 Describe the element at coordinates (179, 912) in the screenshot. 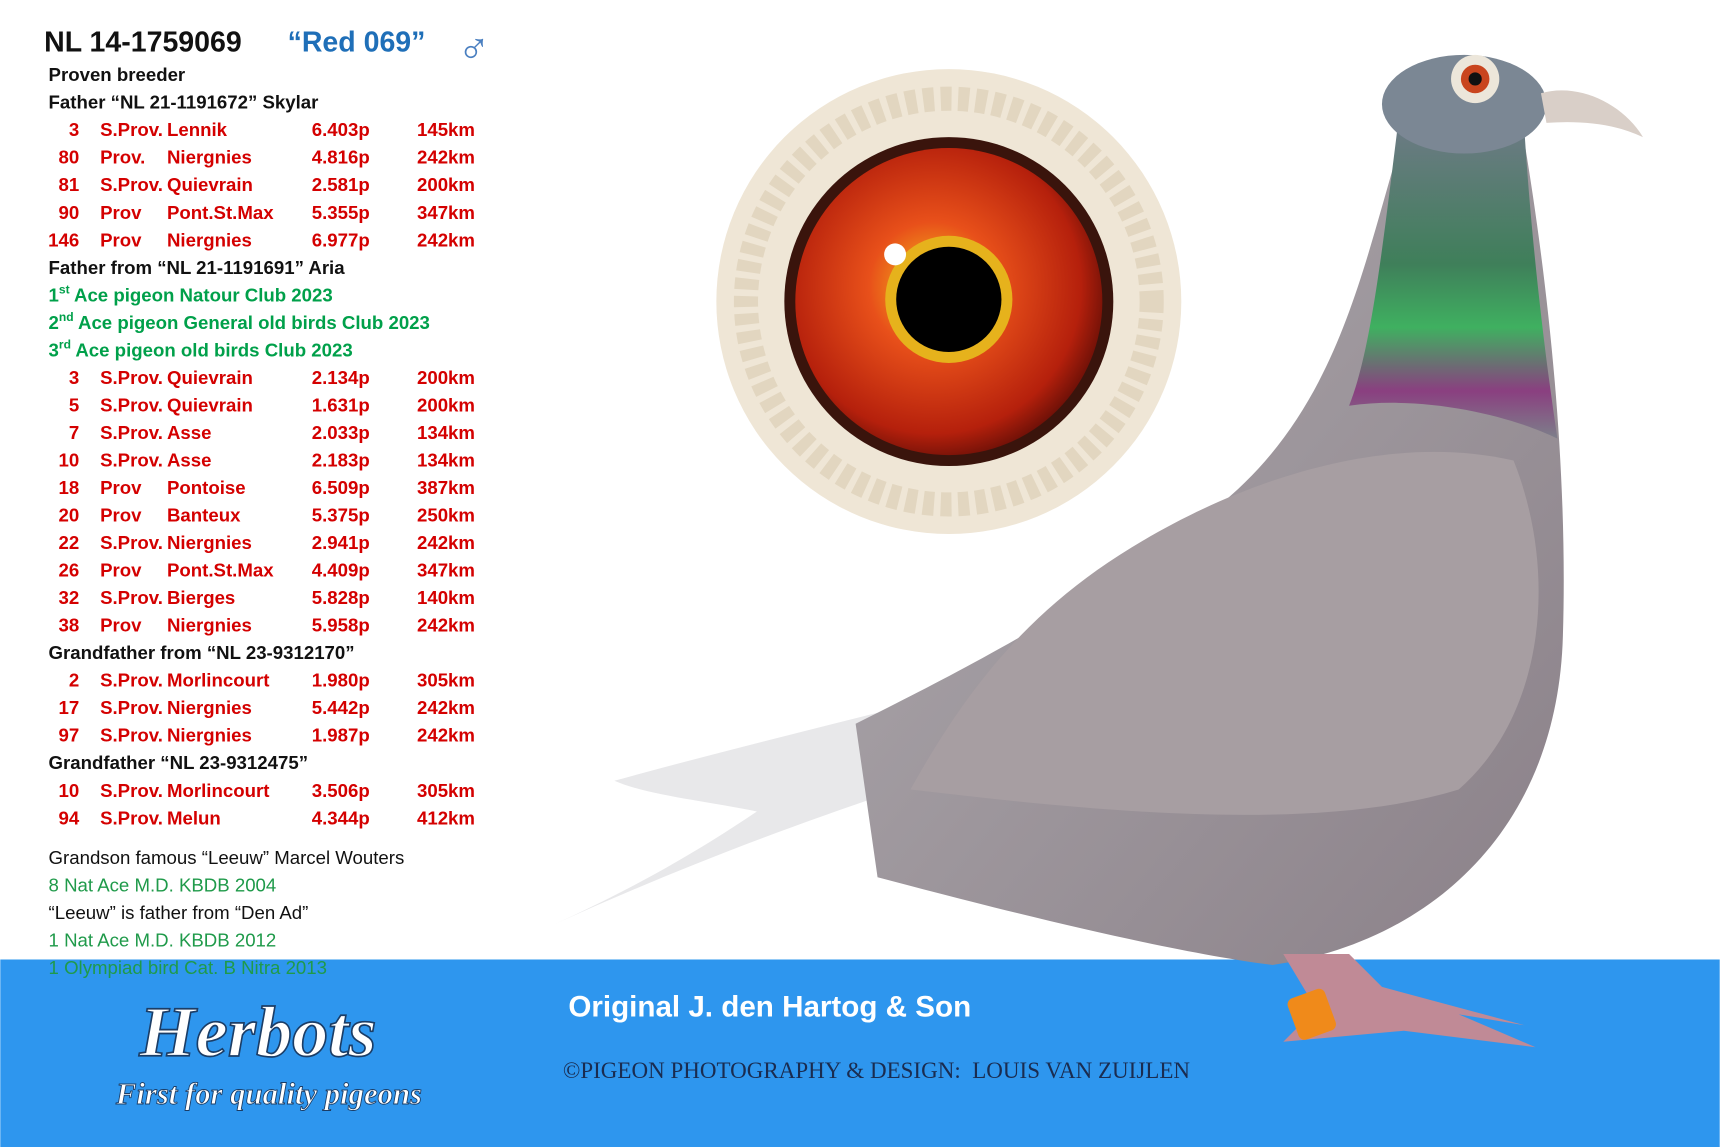

I see `note: “Leeuw” is father from “Den Ad”` at that location.